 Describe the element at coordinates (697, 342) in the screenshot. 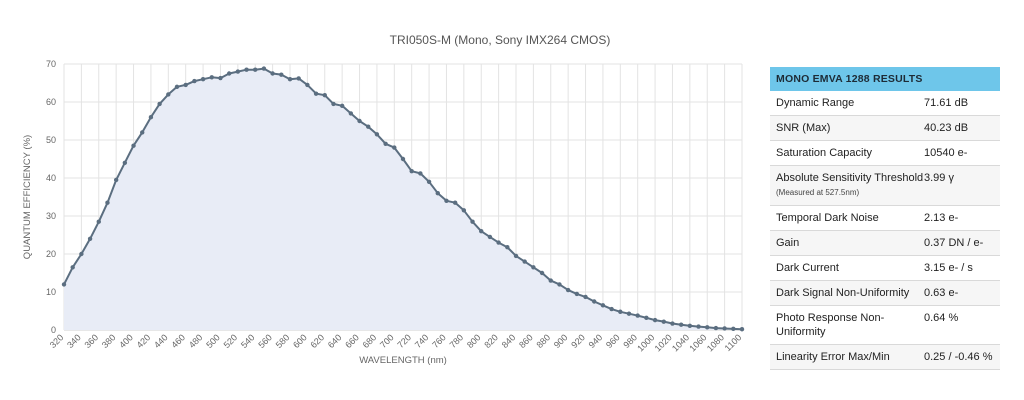

I see `x-tick-label: 1060` at that location.